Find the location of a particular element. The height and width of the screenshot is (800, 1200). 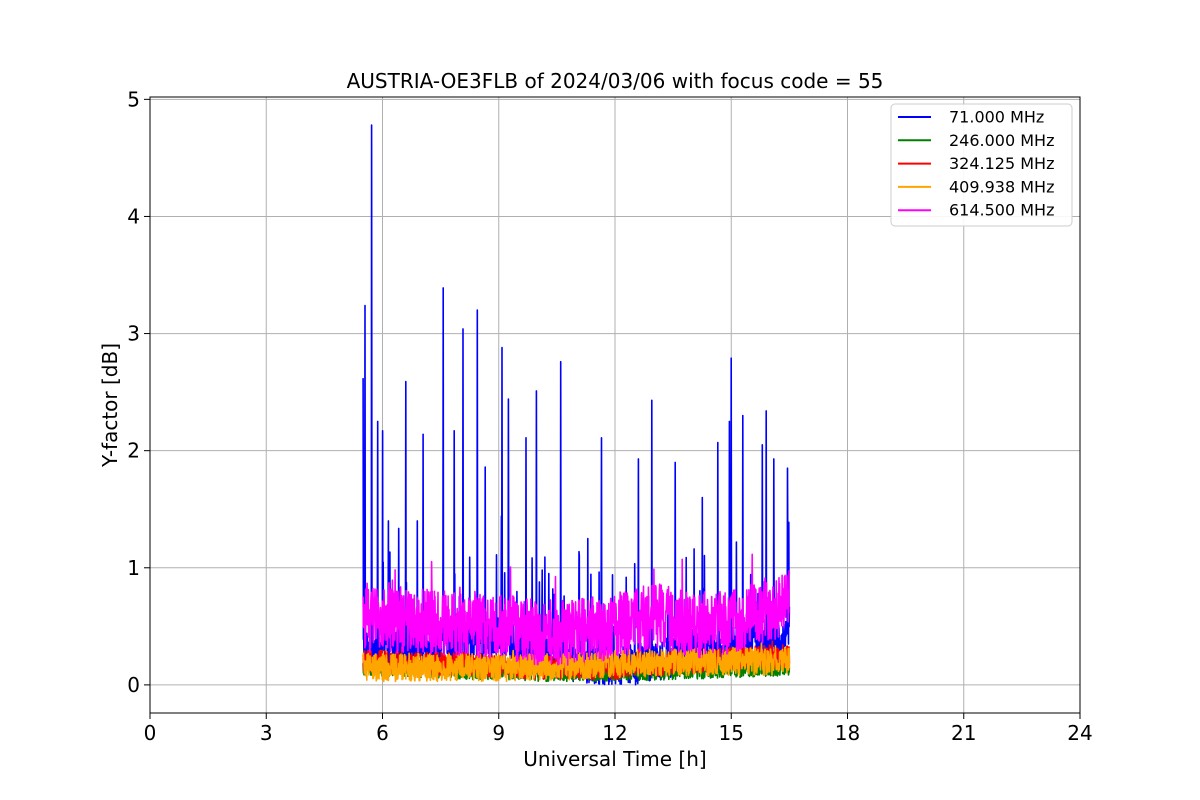

x-axis-label: Universal Time [h] is located at coordinates (614, 759).